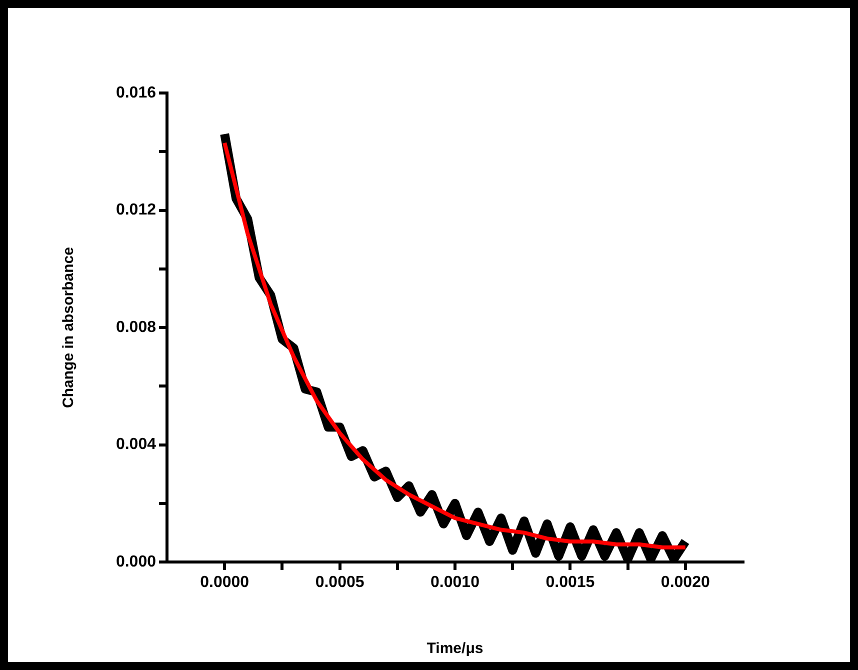 This screenshot has height=670, width=858. What do you see at coordinates (455, 649) in the screenshot?
I see `x-axis-title: Time/μs` at bounding box center [455, 649].